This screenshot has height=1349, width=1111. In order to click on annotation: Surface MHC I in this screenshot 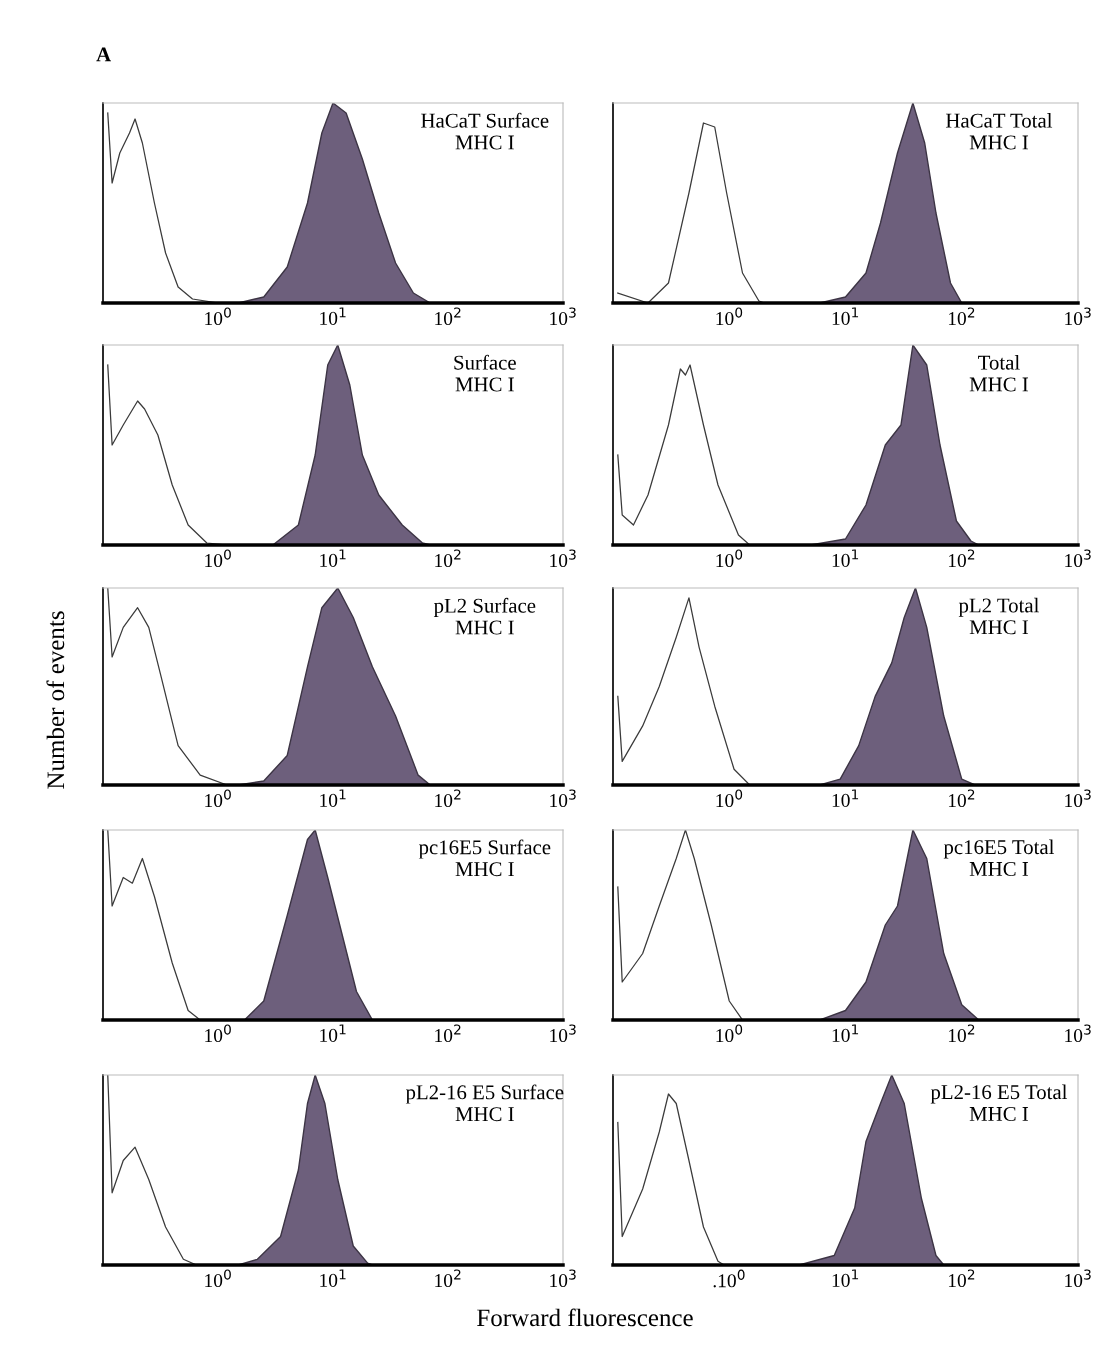, I will do `click(485, 373)`.